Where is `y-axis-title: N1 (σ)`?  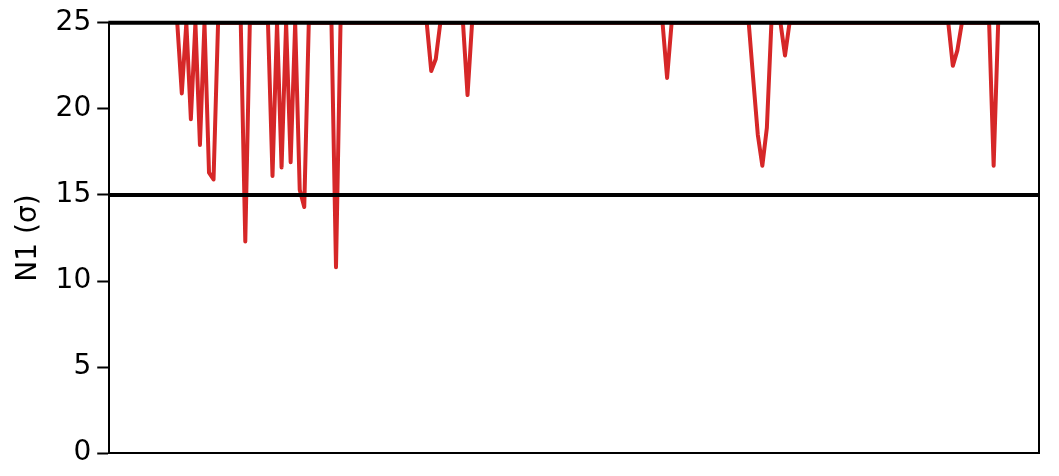
y-axis-title: N1 (σ) is located at coordinates (27, 238).